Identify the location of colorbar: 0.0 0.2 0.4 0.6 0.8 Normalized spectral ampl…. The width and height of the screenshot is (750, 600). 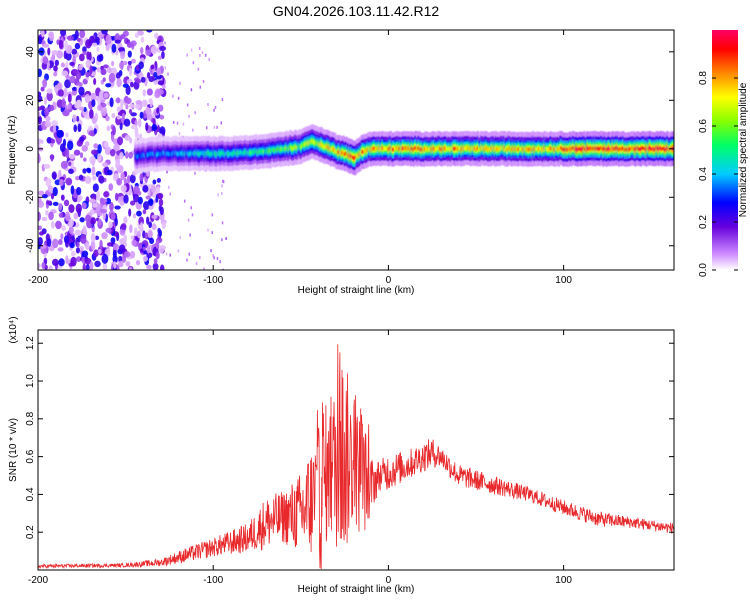
(723, 153).